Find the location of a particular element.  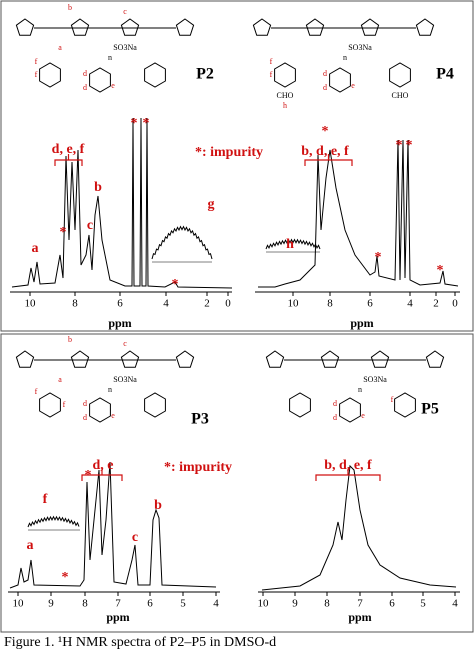

peak-label: *: impurity is located at coordinates (229, 152).